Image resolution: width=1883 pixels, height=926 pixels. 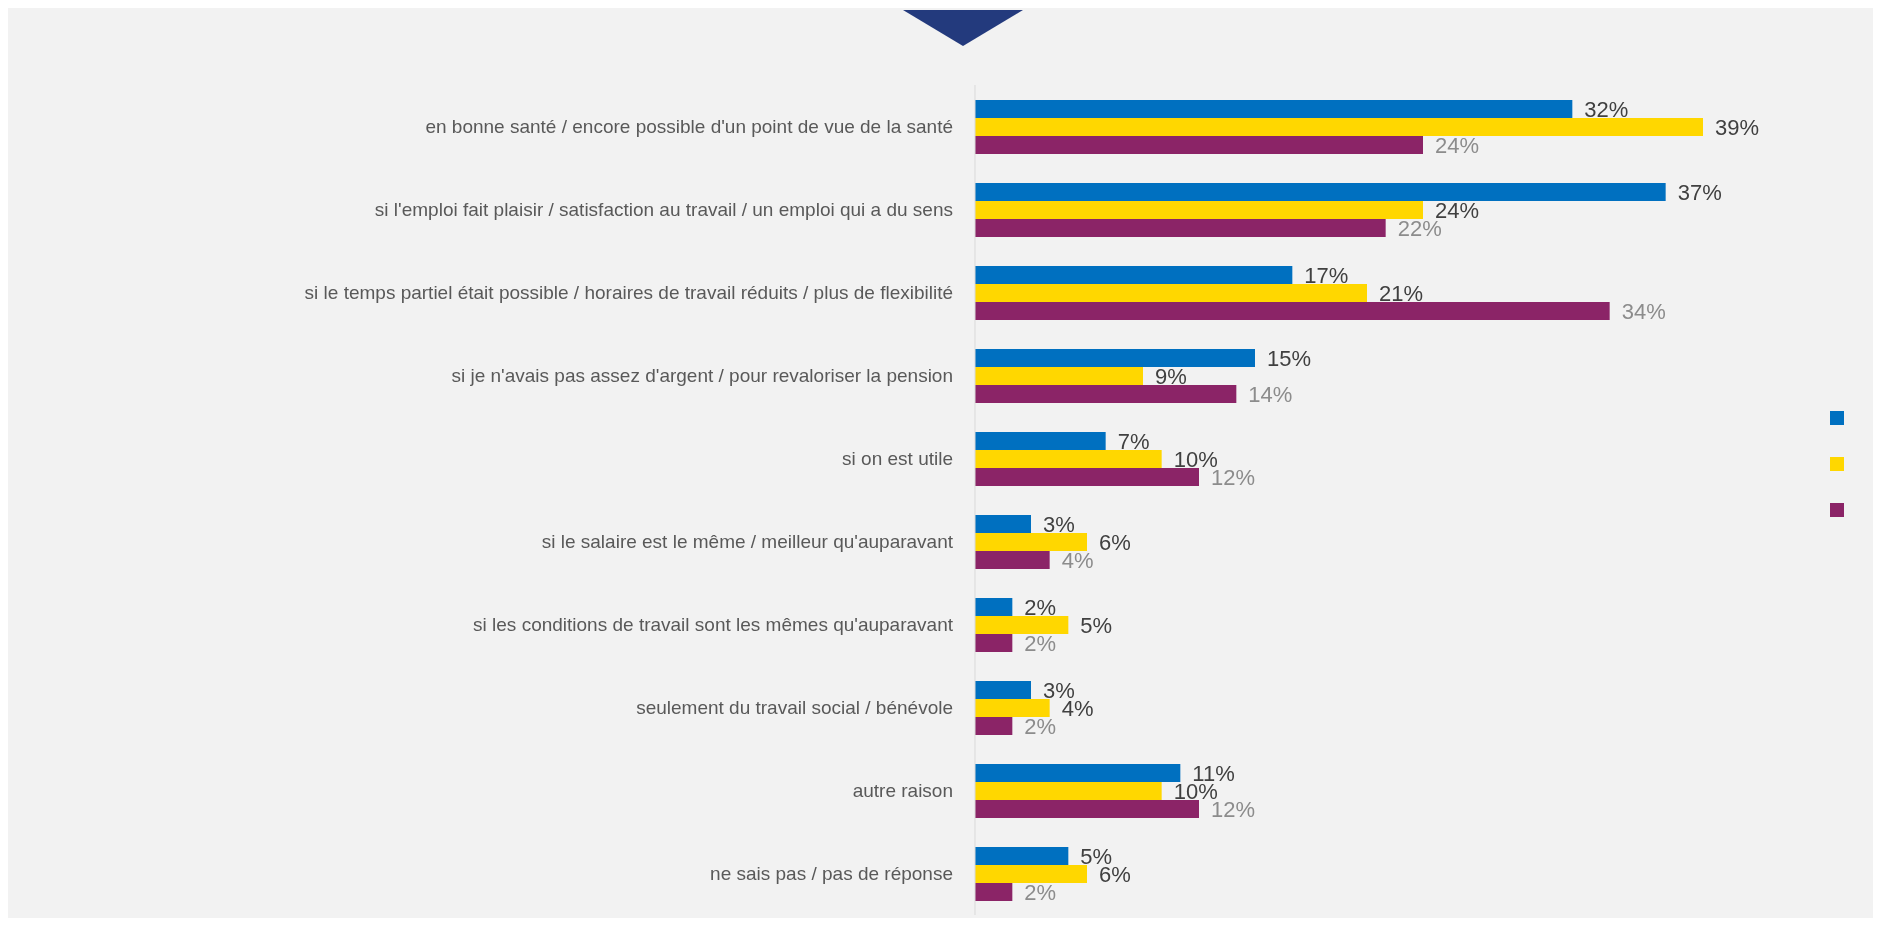 I want to click on data-label: 14%, so click(x=1270, y=394).